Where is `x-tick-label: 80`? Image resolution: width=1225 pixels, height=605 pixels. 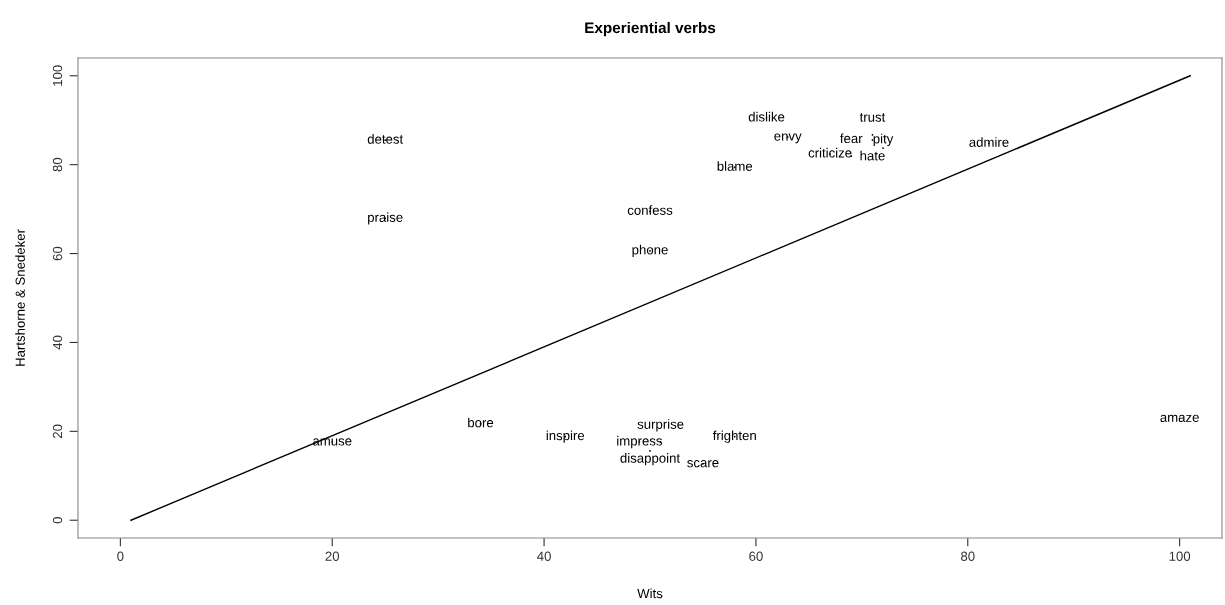 x-tick-label: 80 is located at coordinates (968, 556).